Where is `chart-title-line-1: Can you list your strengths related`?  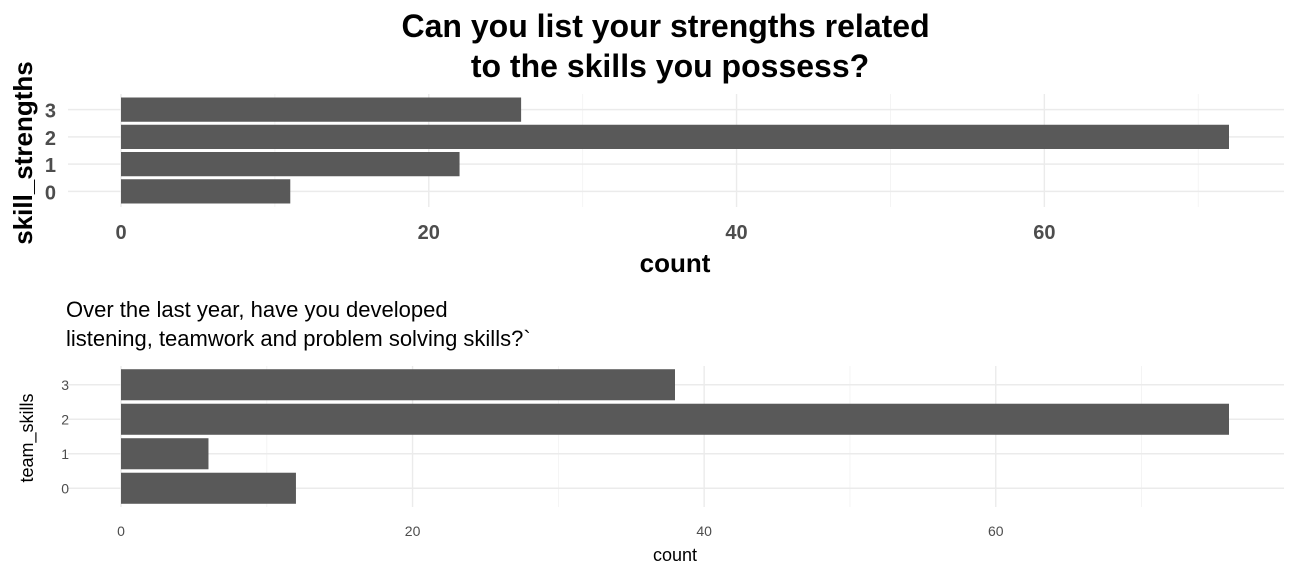 chart-title-line-1: Can you list your strengths related is located at coordinates (666, 26).